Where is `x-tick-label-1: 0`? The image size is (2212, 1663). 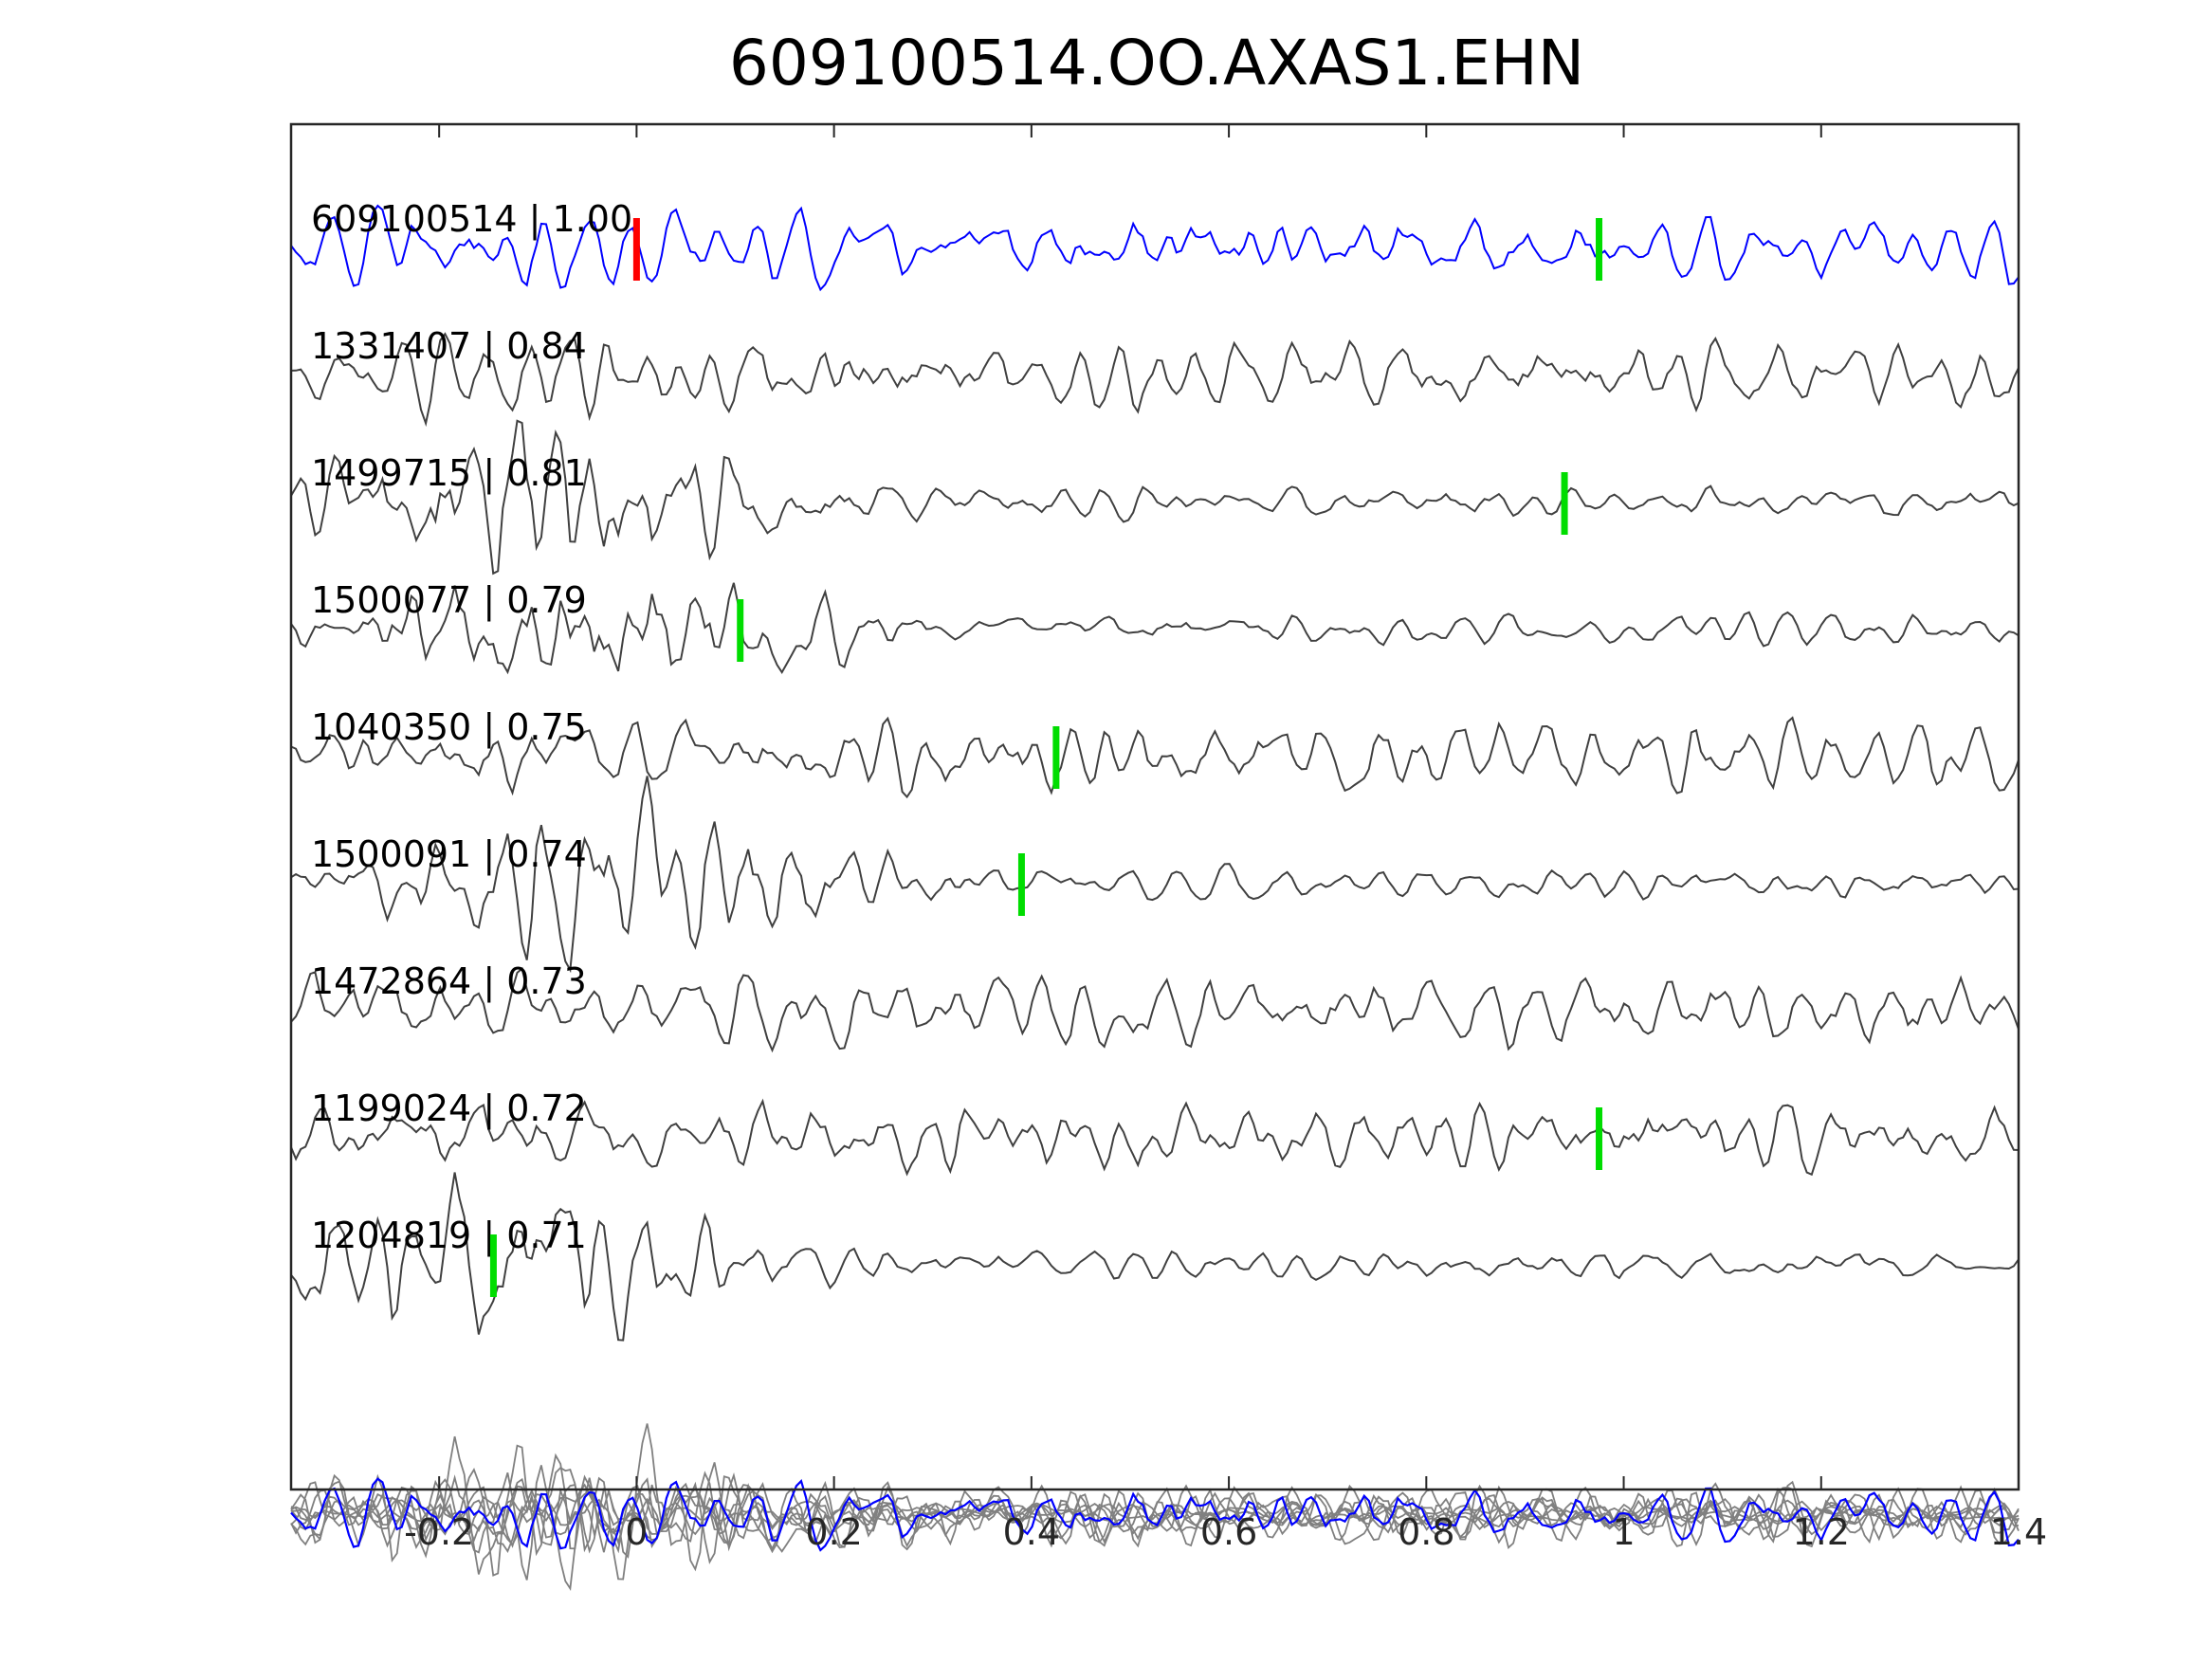 x-tick-label-1: 0 is located at coordinates (636, 1532).